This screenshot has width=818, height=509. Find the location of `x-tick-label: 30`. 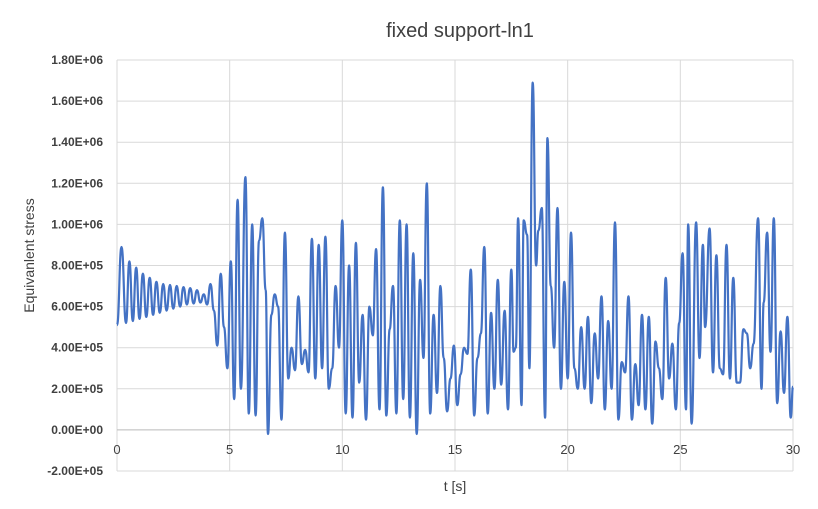

x-tick-label: 30 is located at coordinates (793, 449).